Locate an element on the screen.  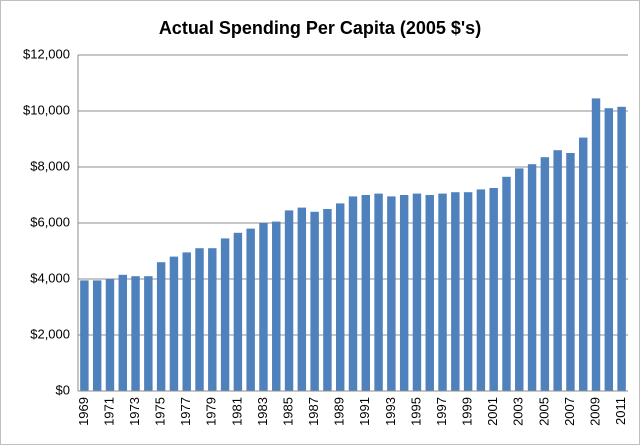
x-tick-label: 1985 is located at coordinates (287, 411).